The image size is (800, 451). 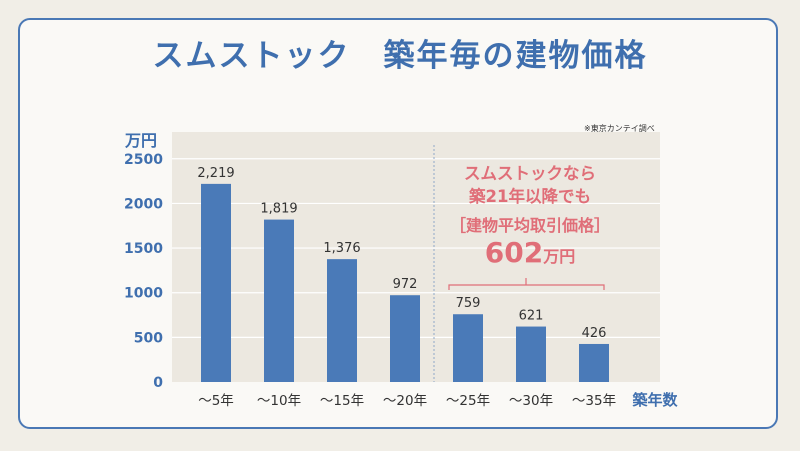 I want to click on x-tick-label: ～20年, so click(x=405, y=401).